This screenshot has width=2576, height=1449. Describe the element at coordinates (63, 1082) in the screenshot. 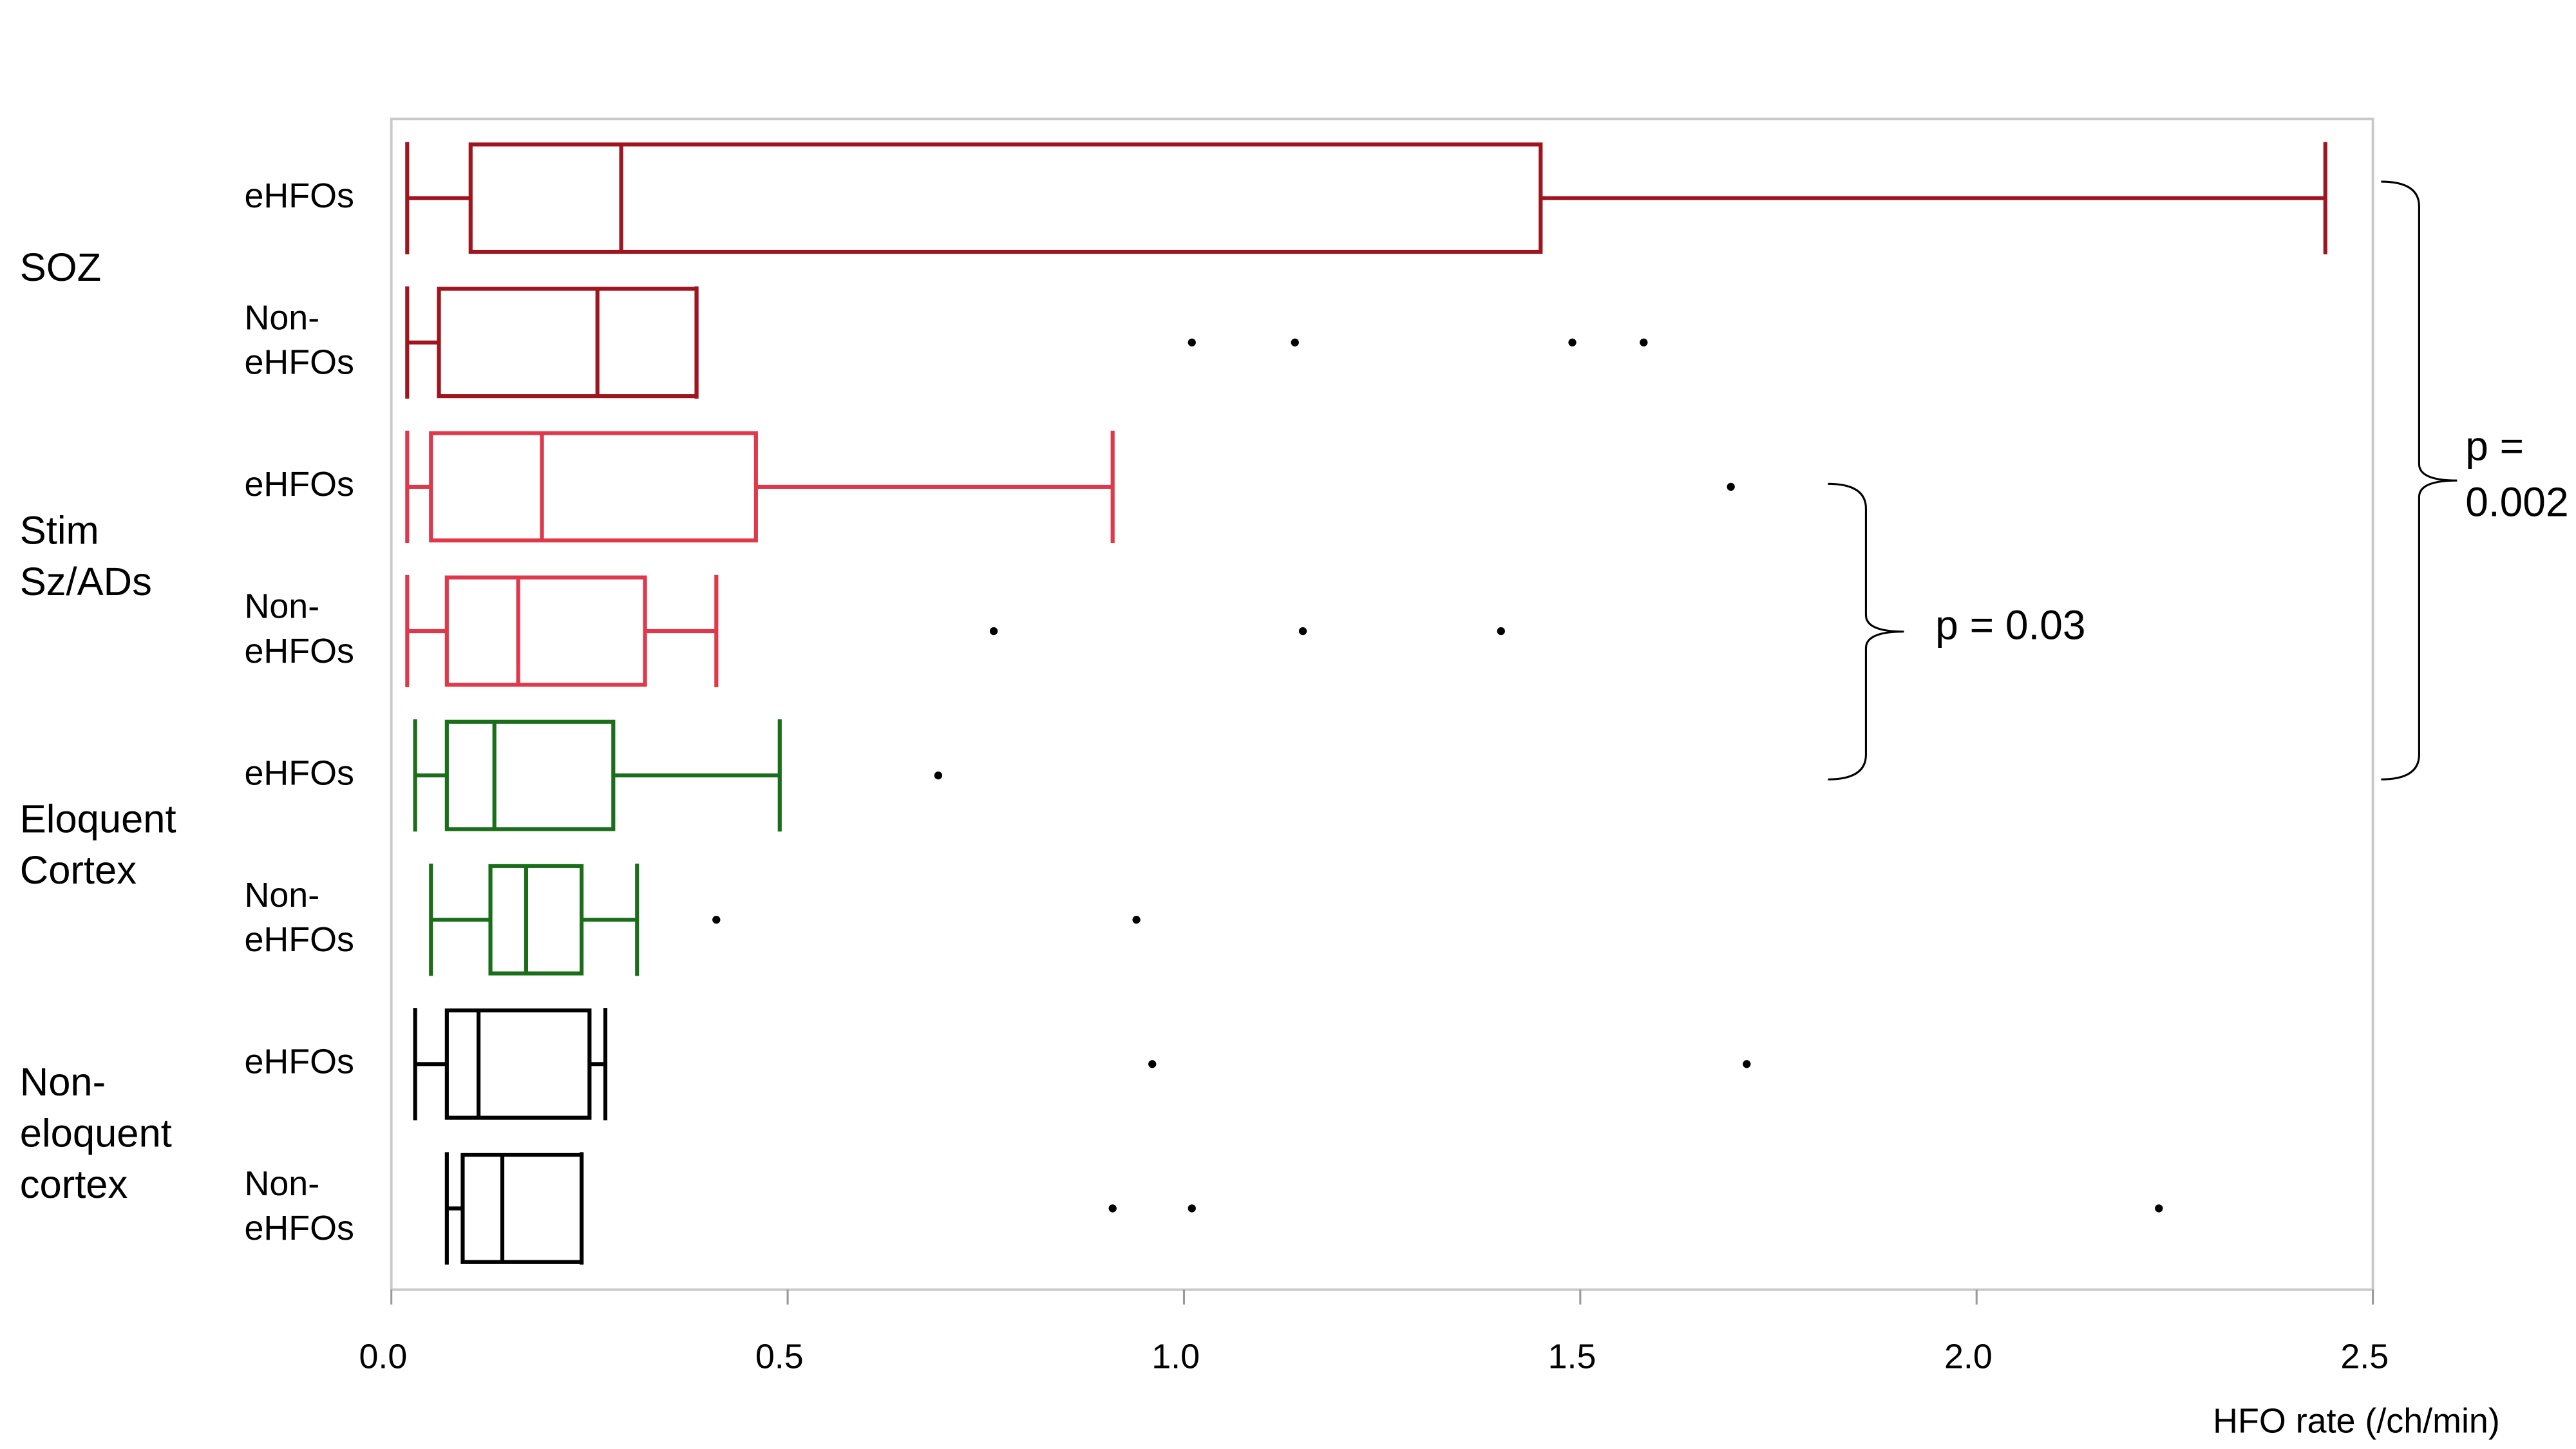

I see `group-label: Non-` at that location.